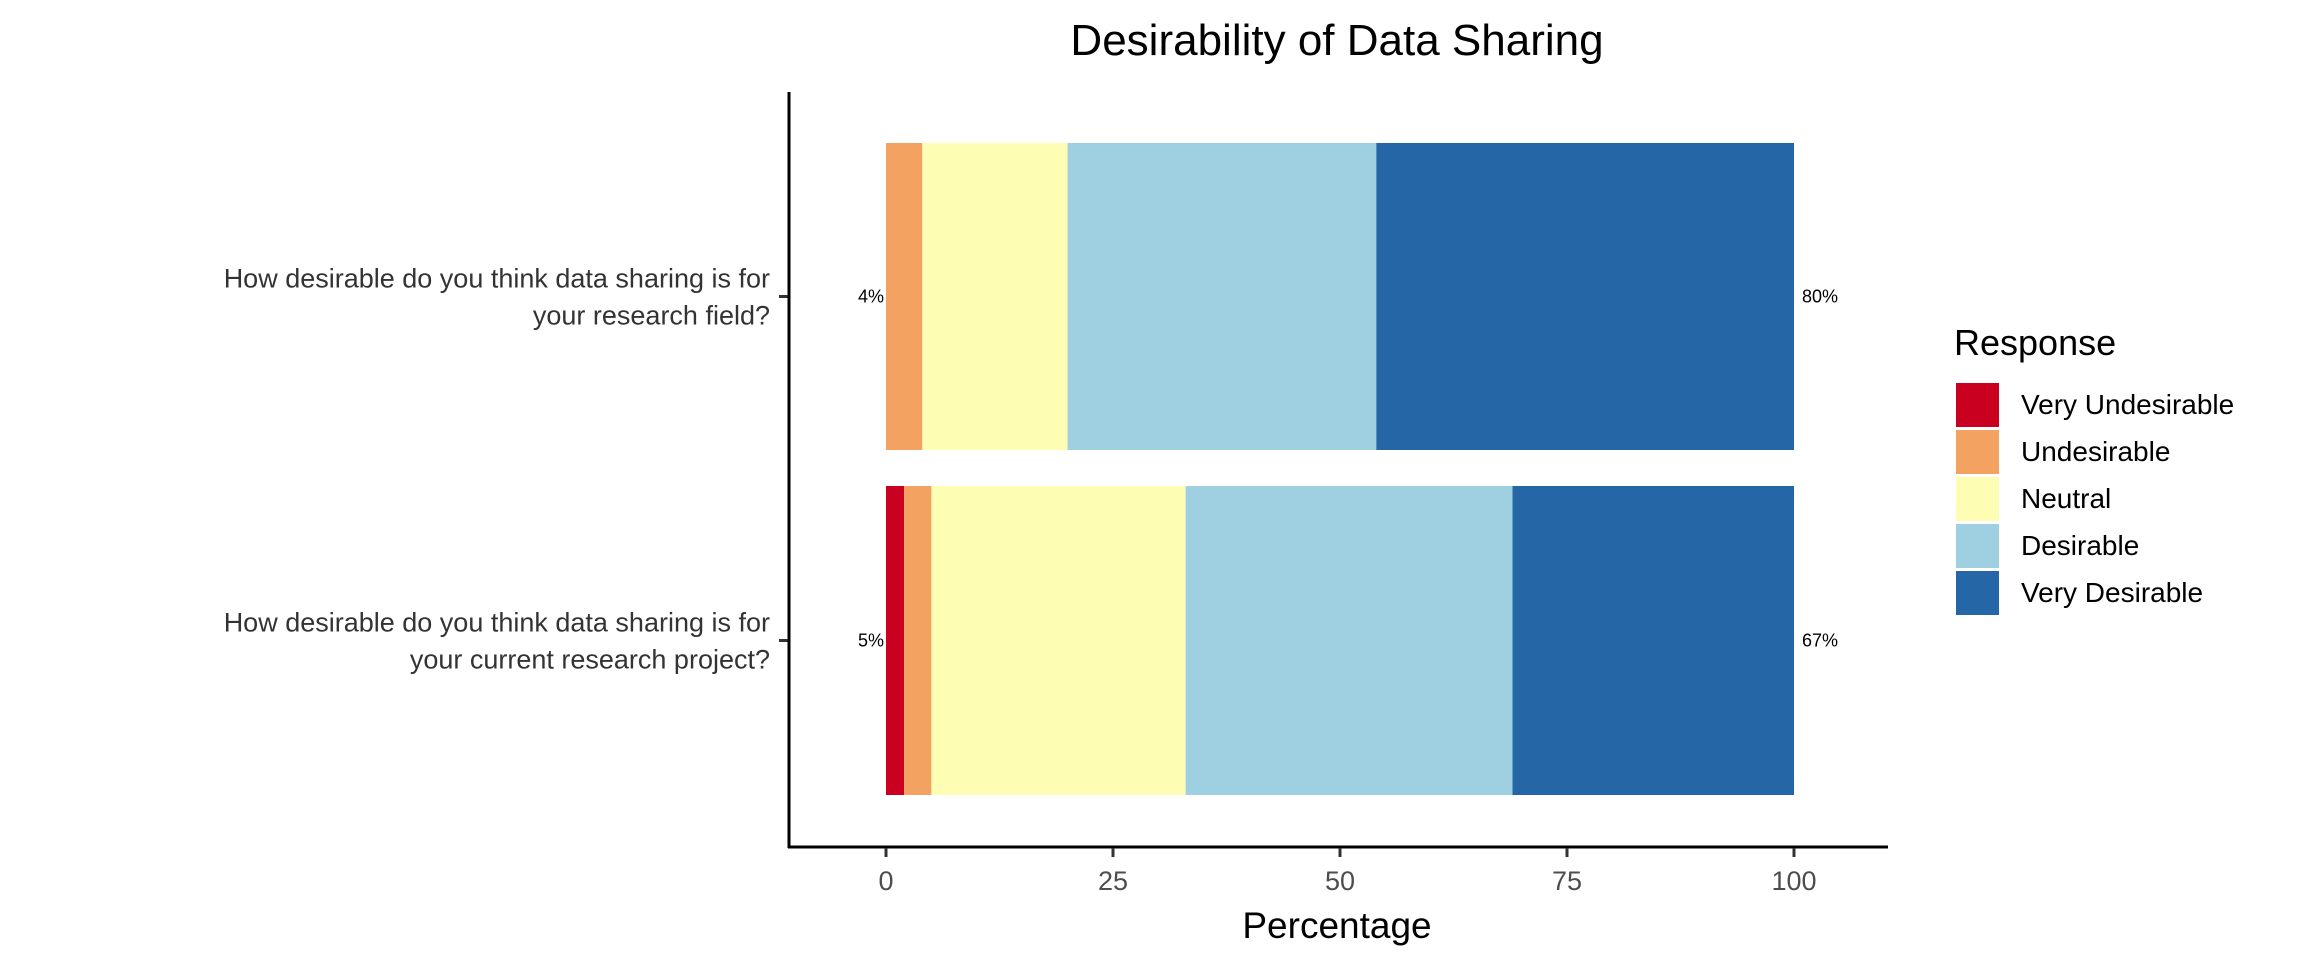  I want to click on right-percent-label: 67%, so click(1820, 641).